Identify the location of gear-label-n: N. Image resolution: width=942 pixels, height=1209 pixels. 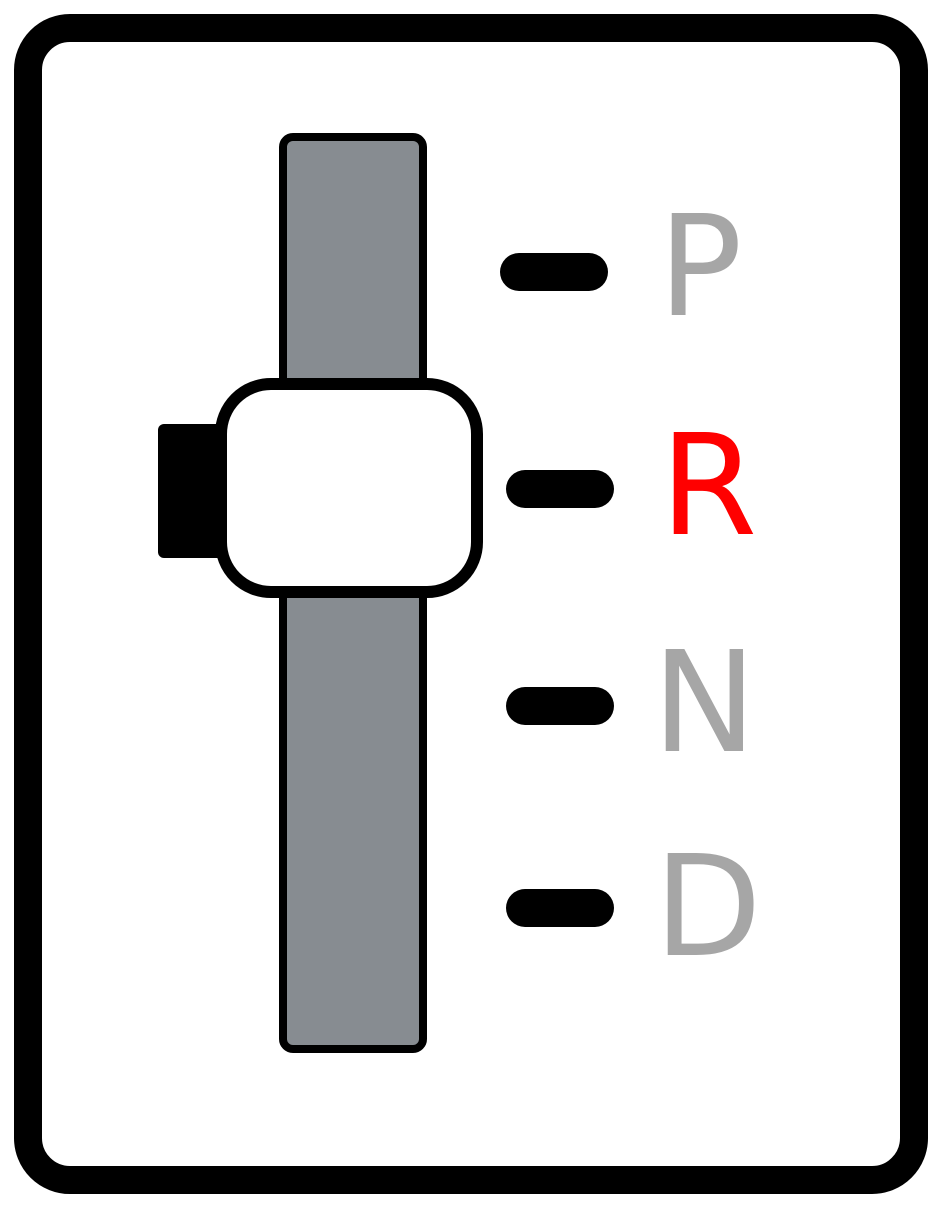
(704, 703).